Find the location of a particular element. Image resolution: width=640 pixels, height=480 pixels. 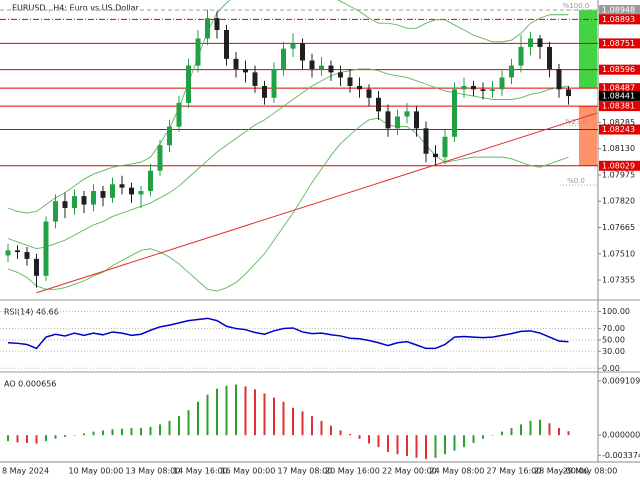

x-tick-label: 24 May 08:00 is located at coordinates (457, 471).